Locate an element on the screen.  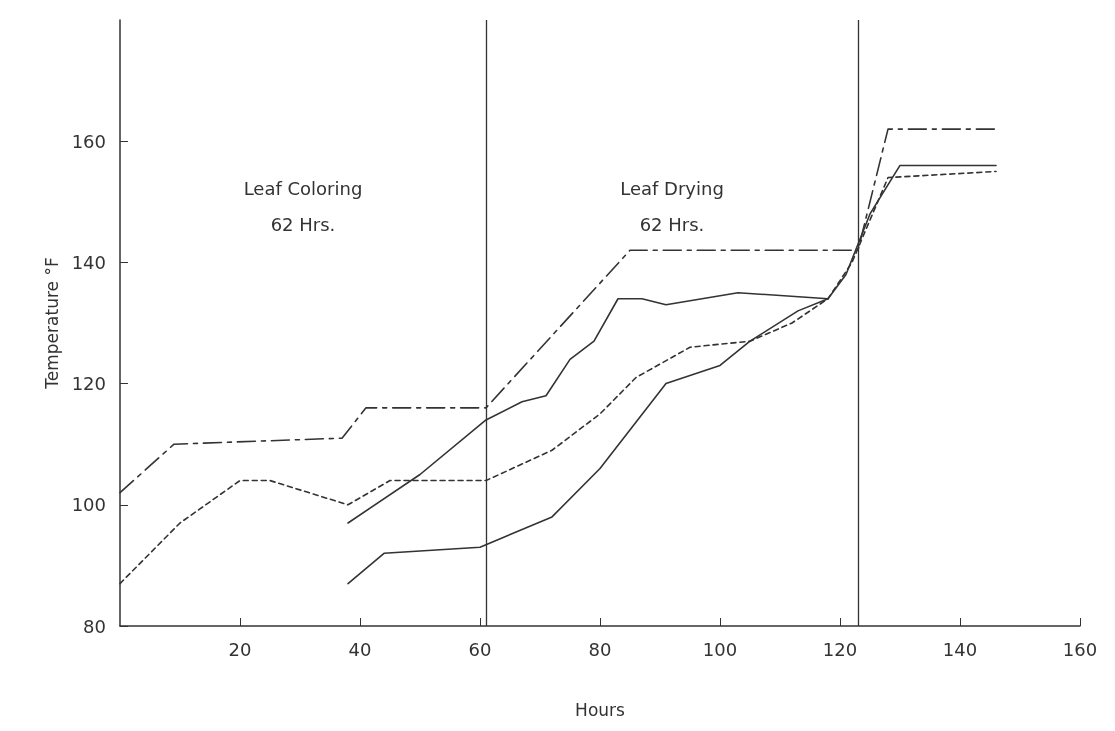
y-tick-label: 100 is located at coordinates (88, 505).